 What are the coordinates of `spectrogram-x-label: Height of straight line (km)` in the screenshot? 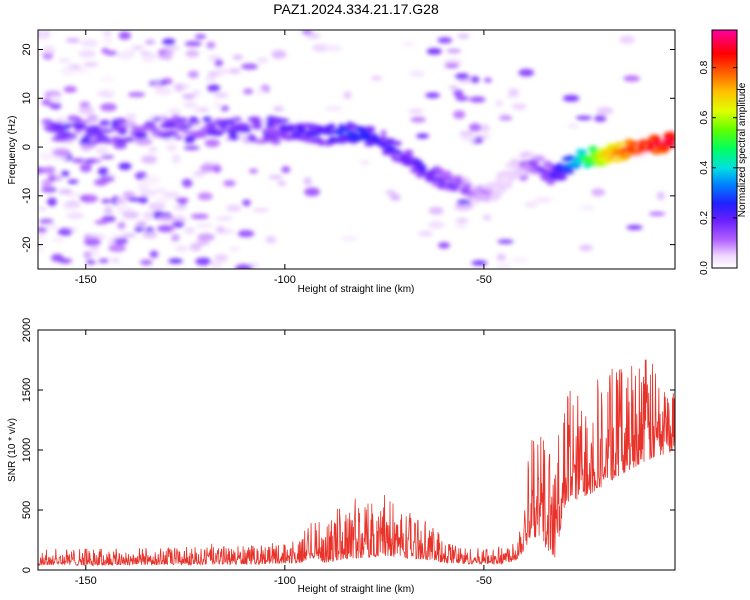 It's located at (356, 289).